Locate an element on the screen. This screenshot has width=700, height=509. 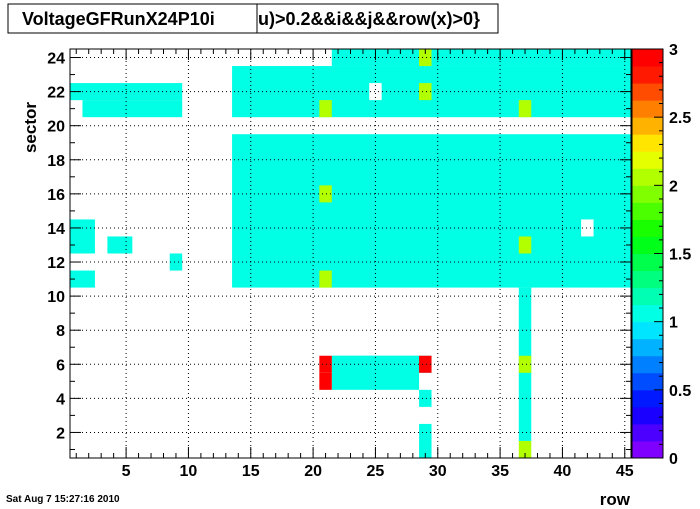
y-tick-label: 20 is located at coordinates (56, 127).